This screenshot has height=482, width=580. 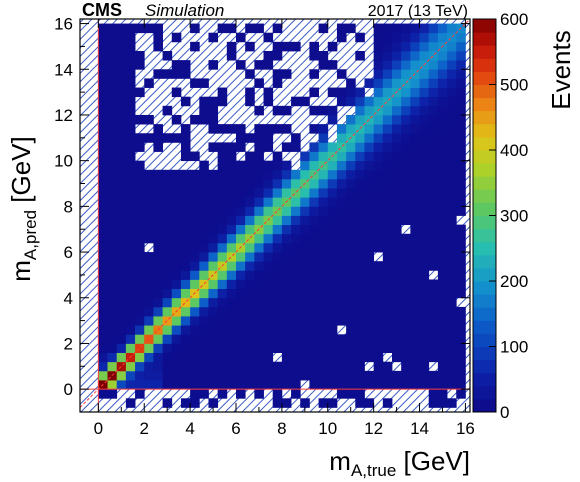 I want to click on y-tick-label: 8, so click(x=68, y=206).